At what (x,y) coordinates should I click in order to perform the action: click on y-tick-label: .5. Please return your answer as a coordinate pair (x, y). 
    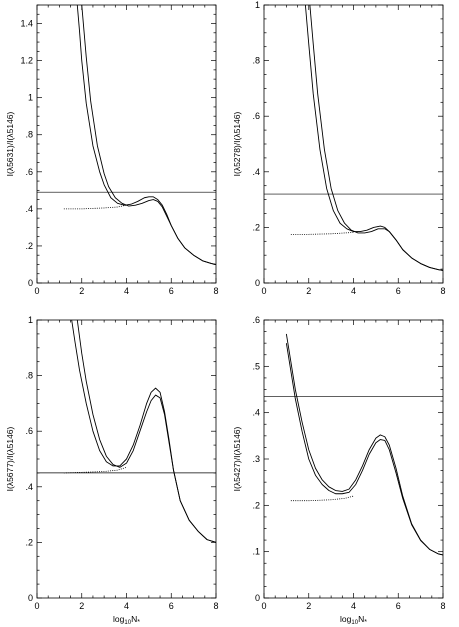
    Looking at the image, I should click on (256, 366).